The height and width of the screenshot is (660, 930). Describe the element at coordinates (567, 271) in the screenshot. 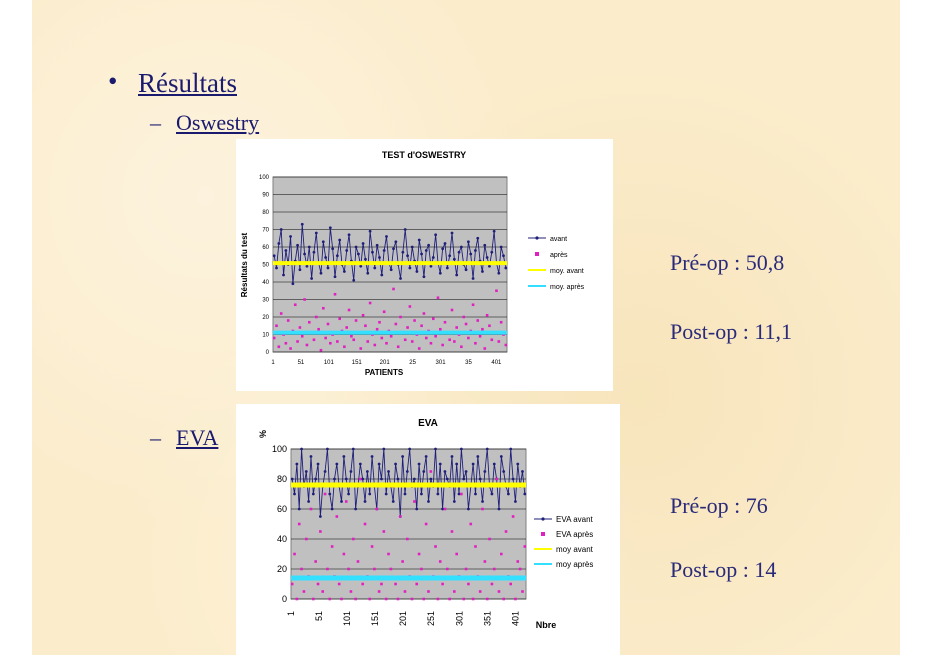

I see `legend-entry: moy. avant` at that location.